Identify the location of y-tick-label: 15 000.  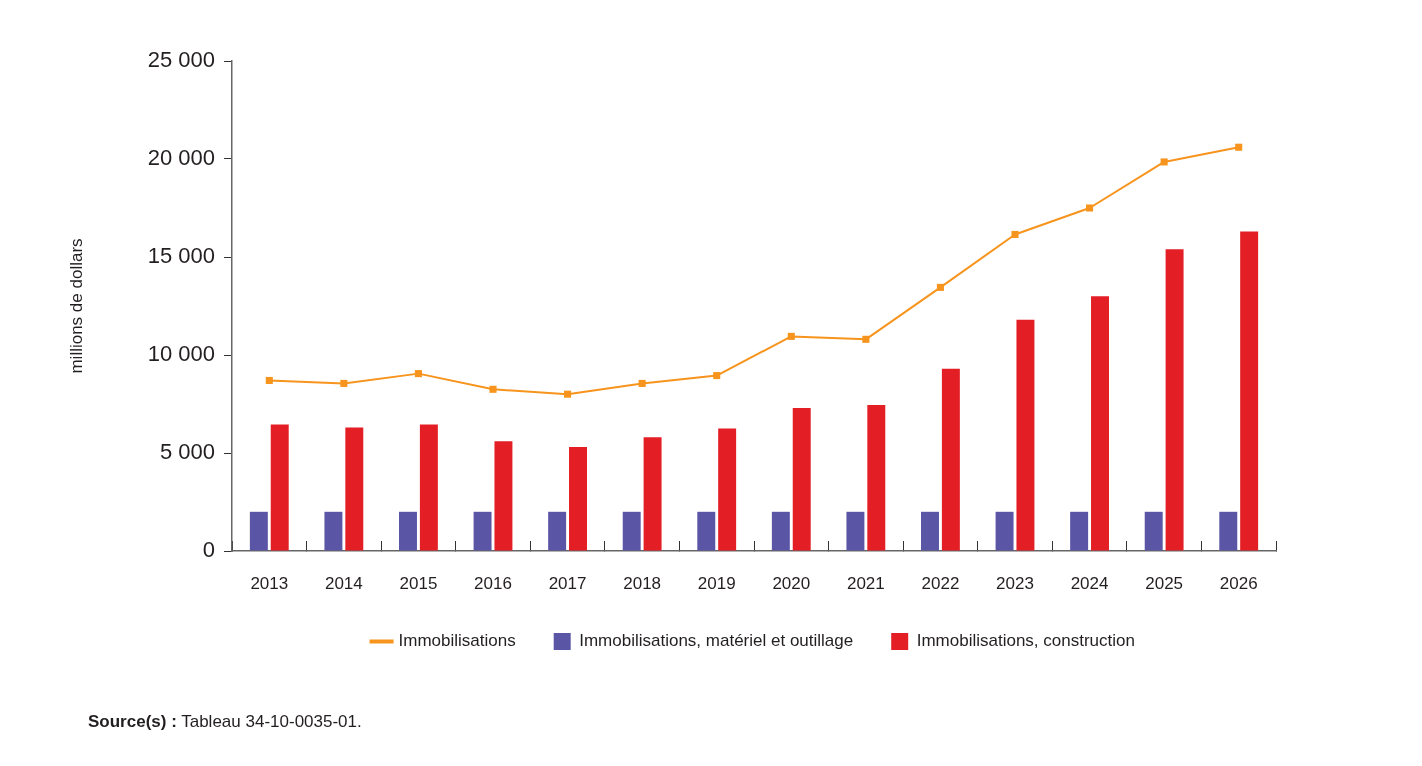
(181, 256).